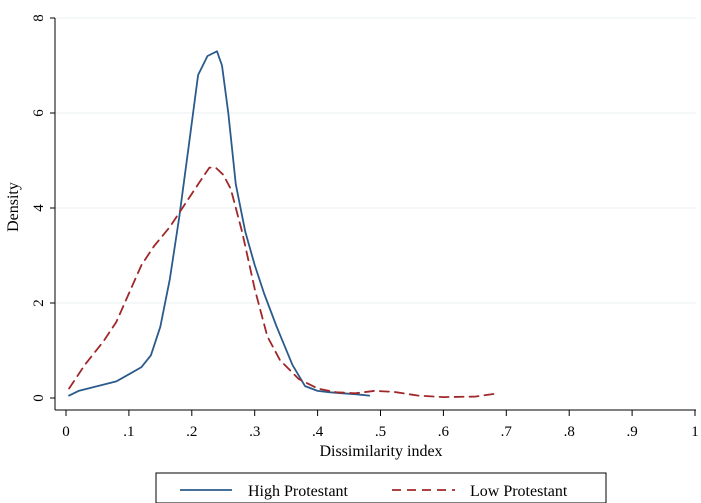 This screenshot has width=701, height=503. What do you see at coordinates (380, 432) in the screenshot?
I see `x-tick-label: .5` at bounding box center [380, 432].